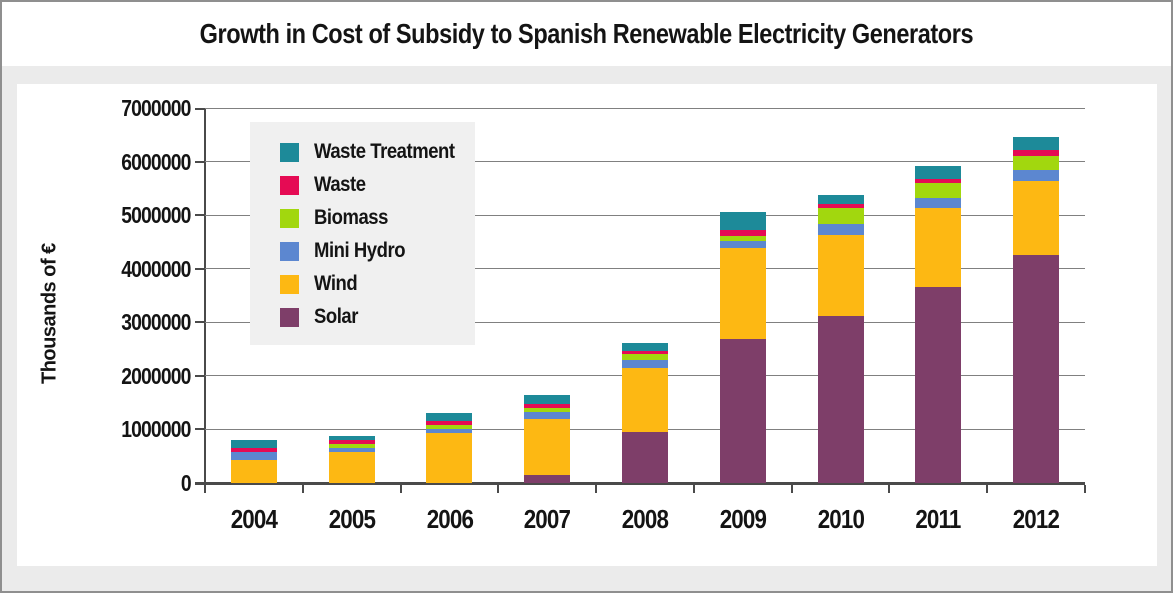 The image size is (1173, 593). What do you see at coordinates (156, 375) in the screenshot?
I see `y-tick-label-2000000: 2000000` at bounding box center [156, 375].